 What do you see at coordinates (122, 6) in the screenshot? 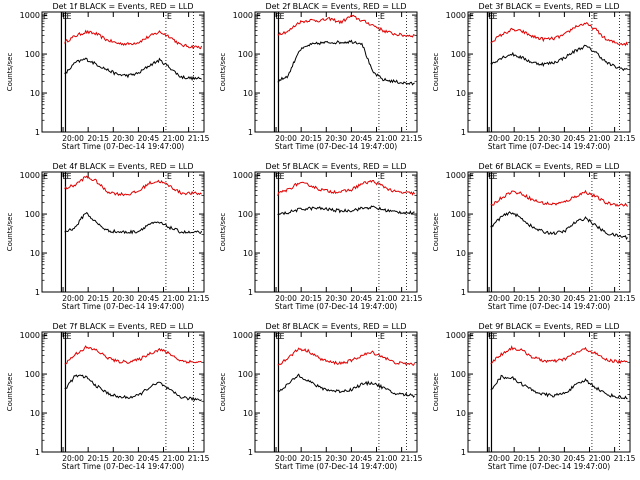
I see `panel-title: Det 1f BLACK = Events, RED = LLD` at bounding box center [122, 6].